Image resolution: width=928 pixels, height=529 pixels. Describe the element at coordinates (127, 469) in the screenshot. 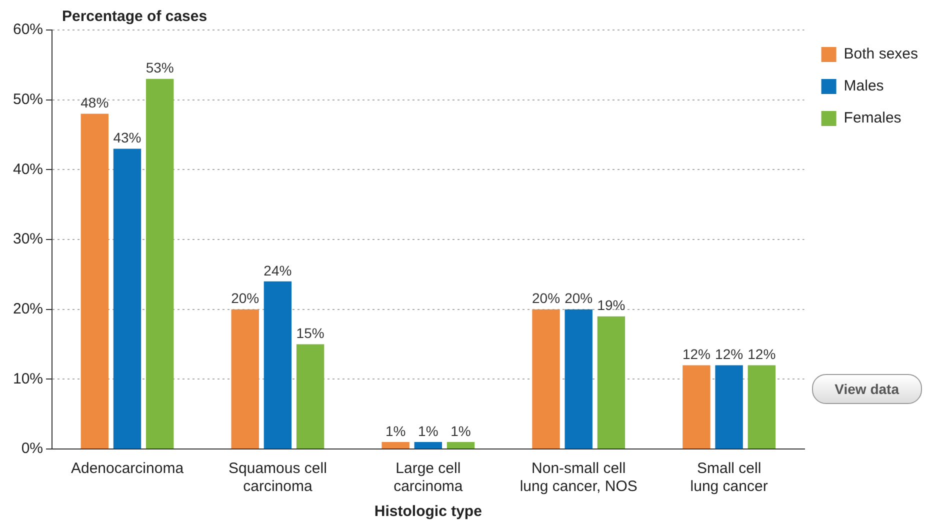

I see `x-tick-label: Adenocarcinoma` at that location.